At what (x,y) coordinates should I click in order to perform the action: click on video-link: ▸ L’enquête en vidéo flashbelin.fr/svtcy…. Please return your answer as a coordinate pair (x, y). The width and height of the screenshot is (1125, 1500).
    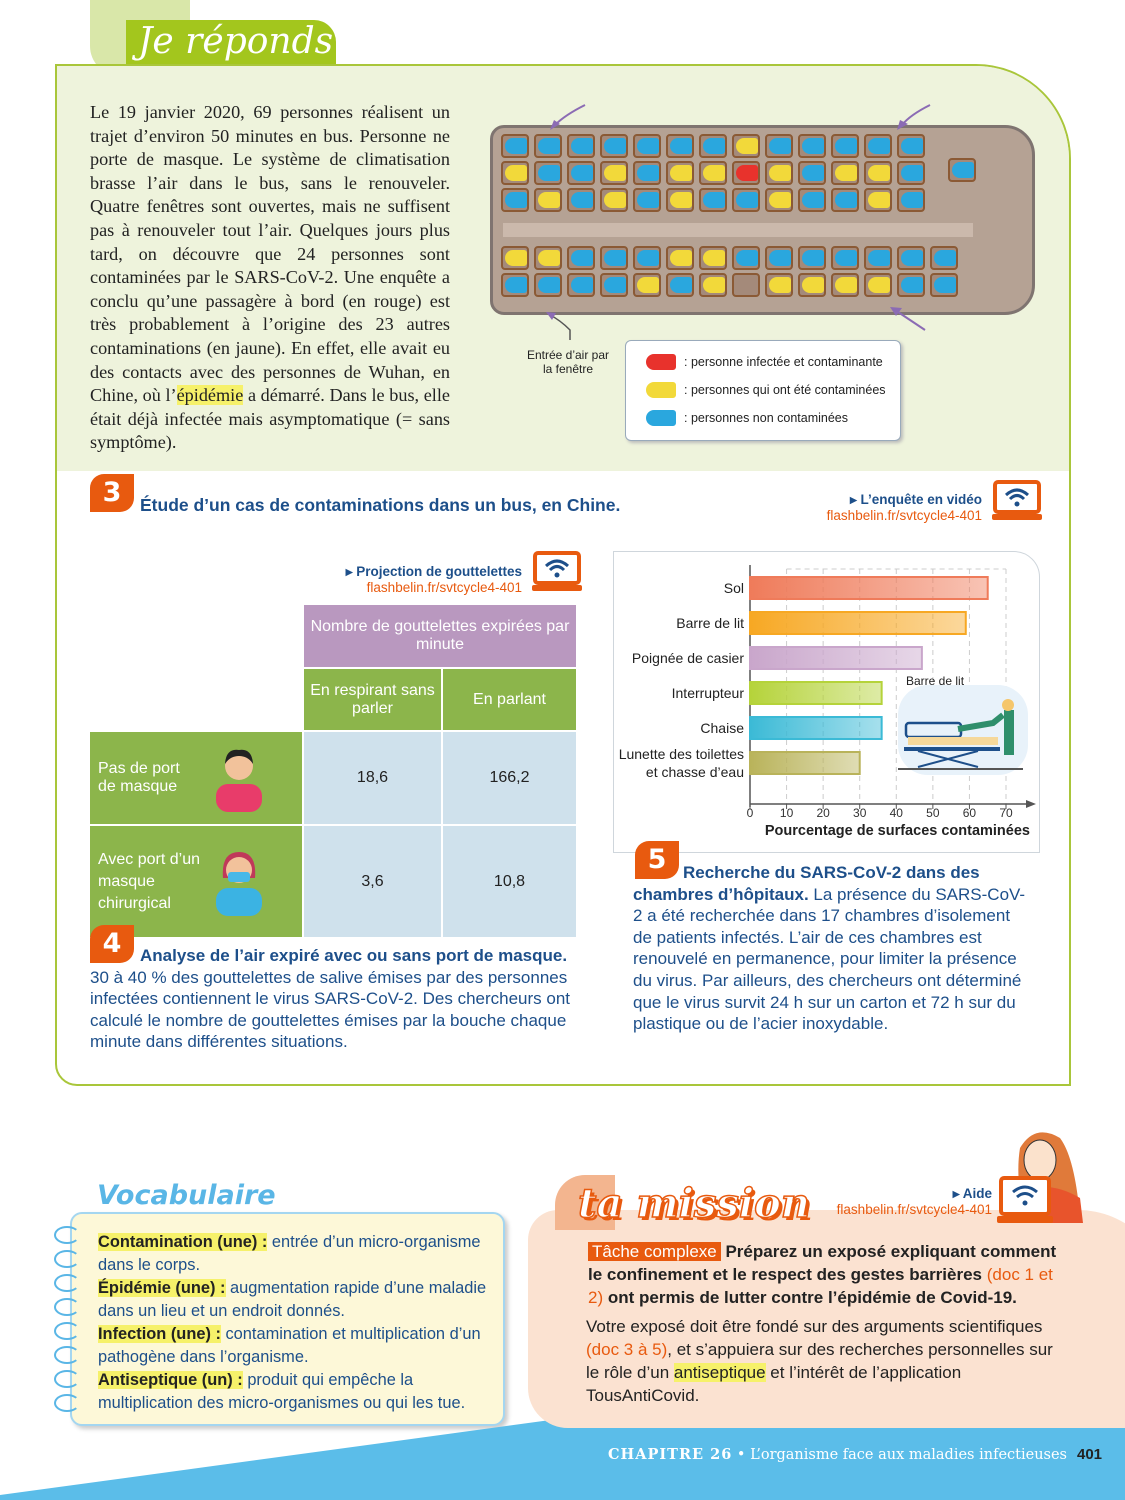
    Looking at the image, I should click on (904, 507).